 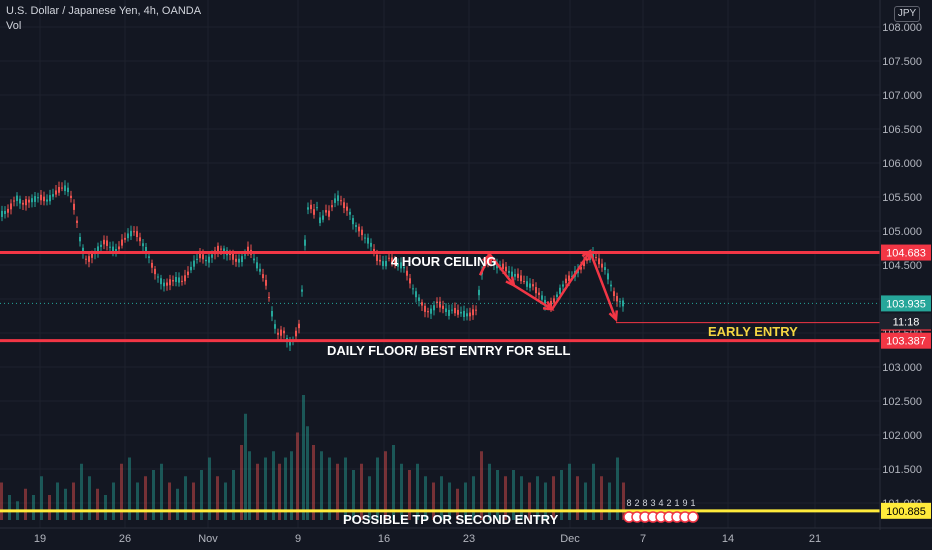 I want to click on time-tick-label: 23, so click(x=469, y=539).